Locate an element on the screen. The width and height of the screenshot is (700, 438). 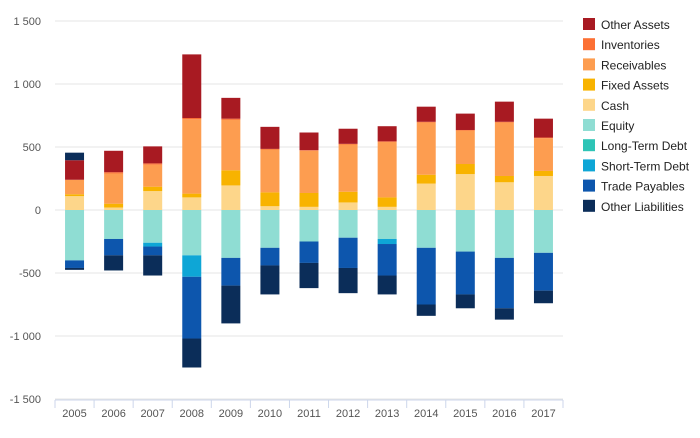
legend-label: Long-Term Debt is located at coordinates (644, 146).